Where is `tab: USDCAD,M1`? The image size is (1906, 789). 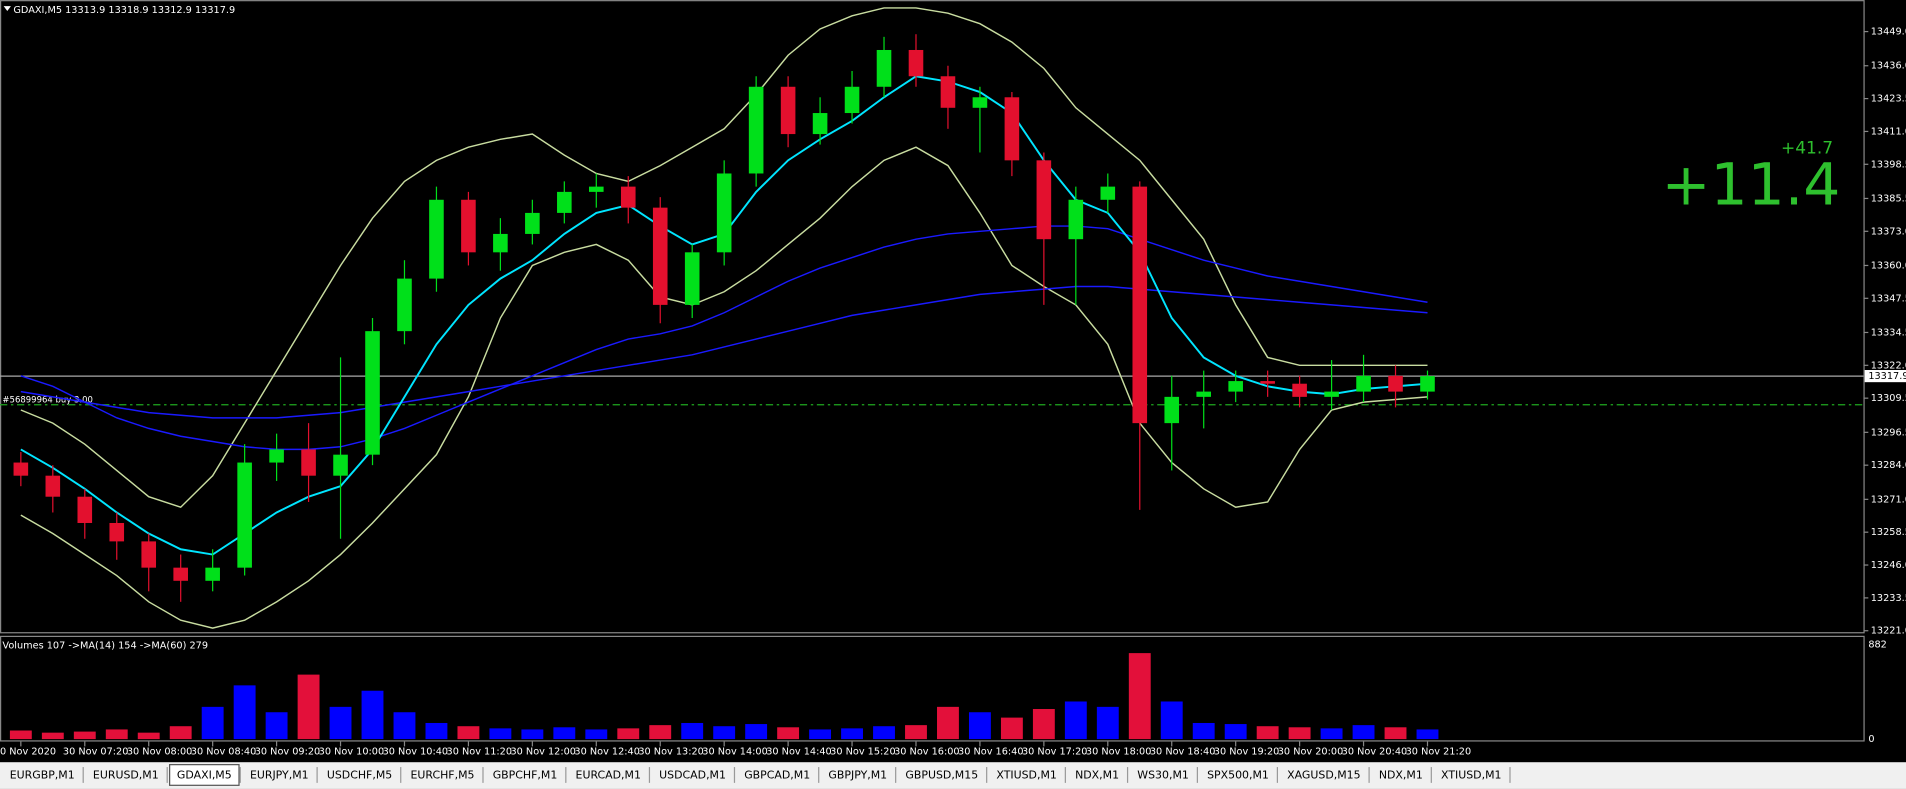 tab: USDCAD,M1 is located at coordinates (693, 775).